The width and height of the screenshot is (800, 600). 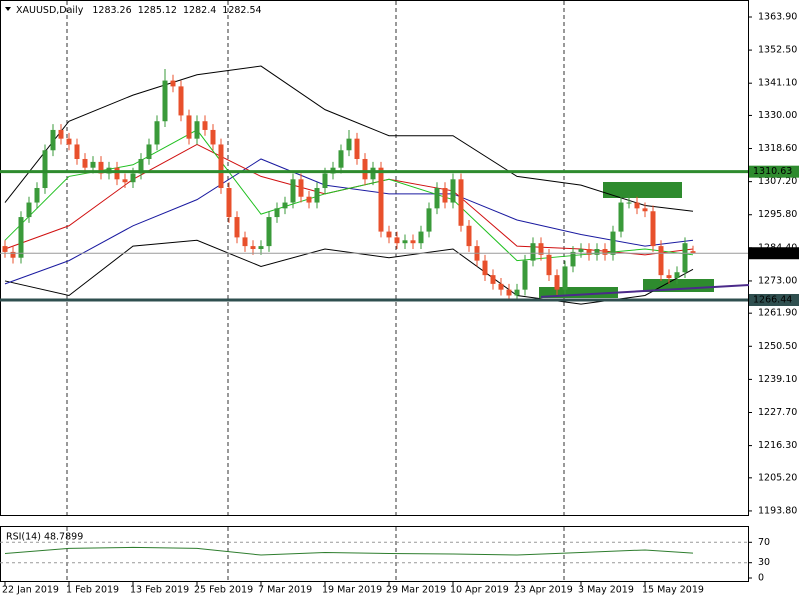 What do you see at coordinates (44, 537) in the screenshot?
I see `rsi-title: RSI(14) 48.7899` at bounding box center [44, 537].